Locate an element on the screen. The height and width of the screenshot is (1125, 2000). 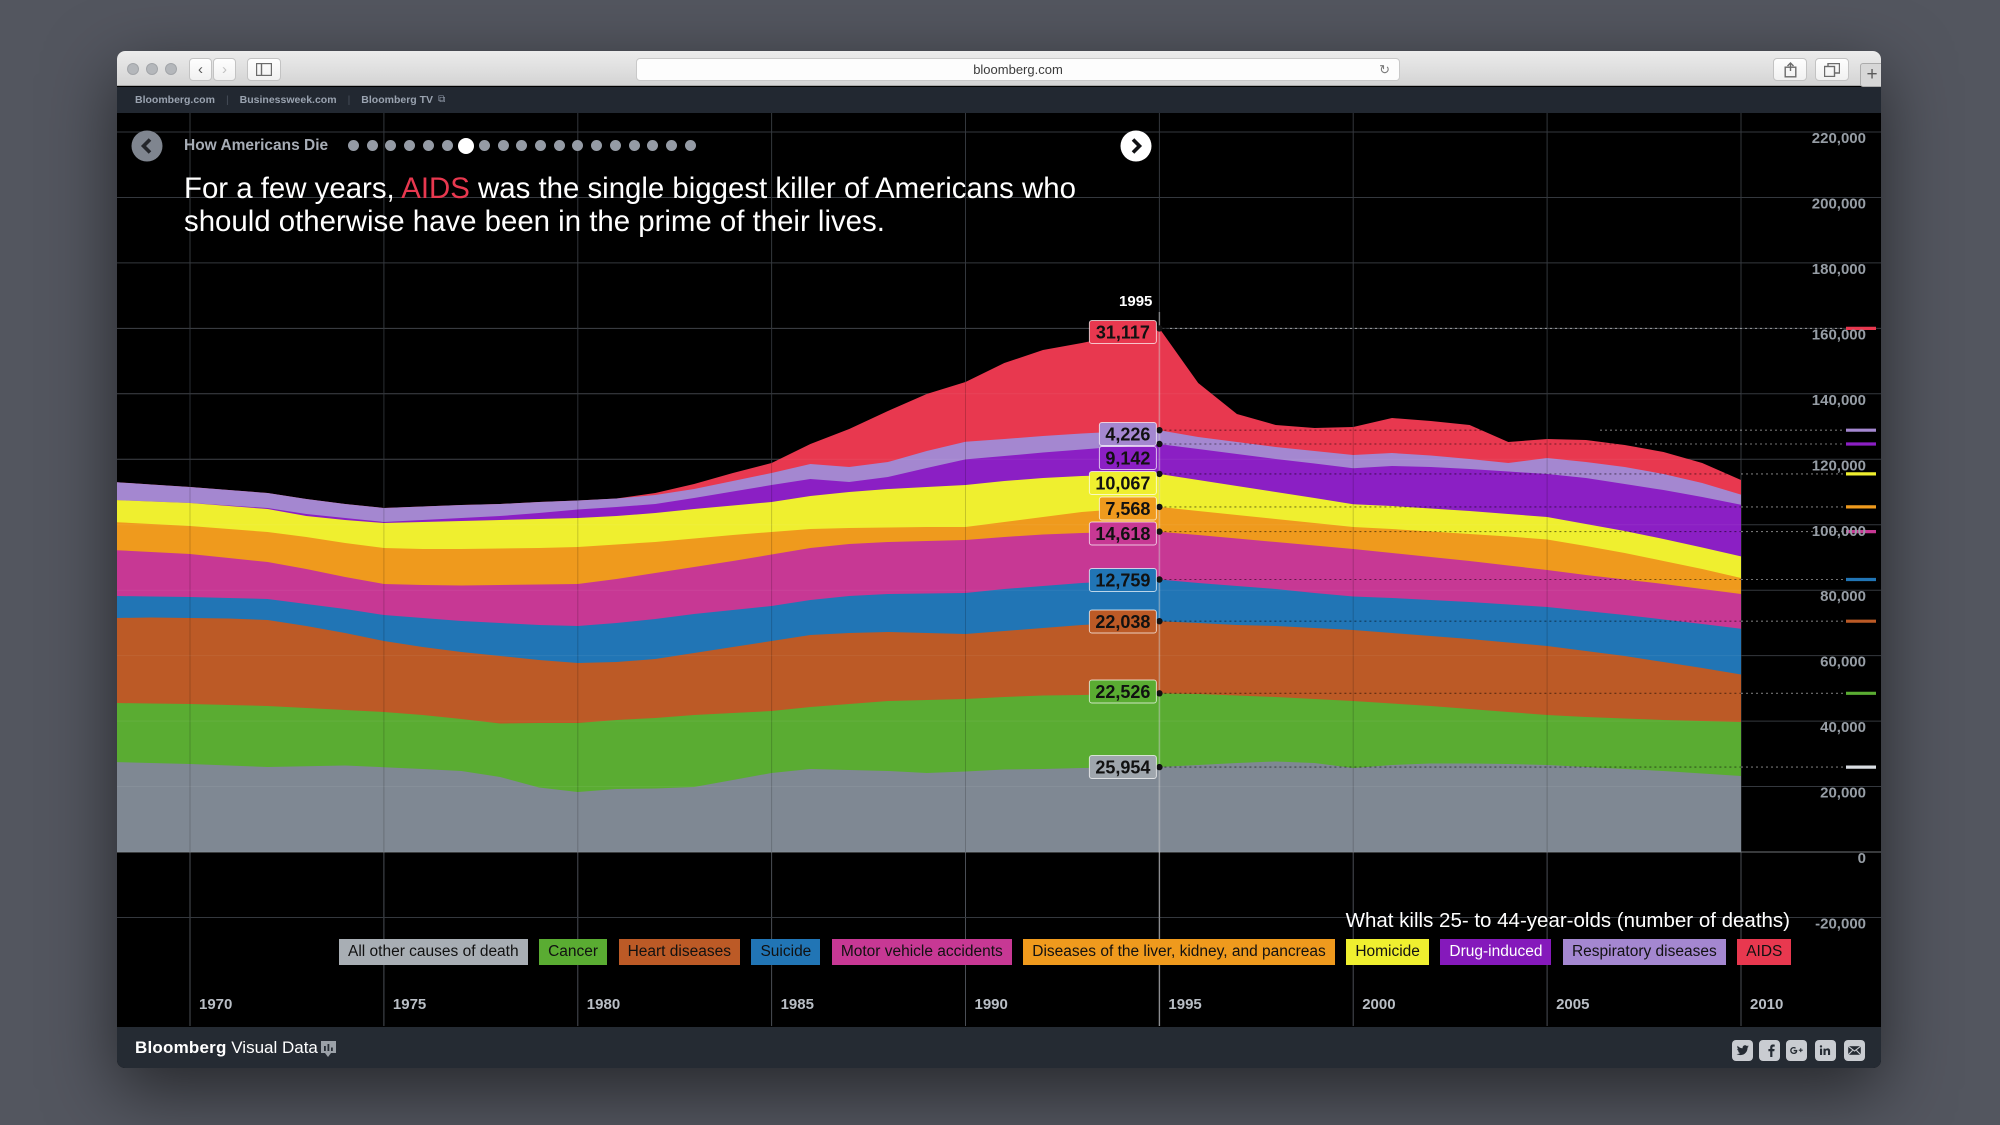
svg-text: 60,000 is located at coordinates (1843, 661).